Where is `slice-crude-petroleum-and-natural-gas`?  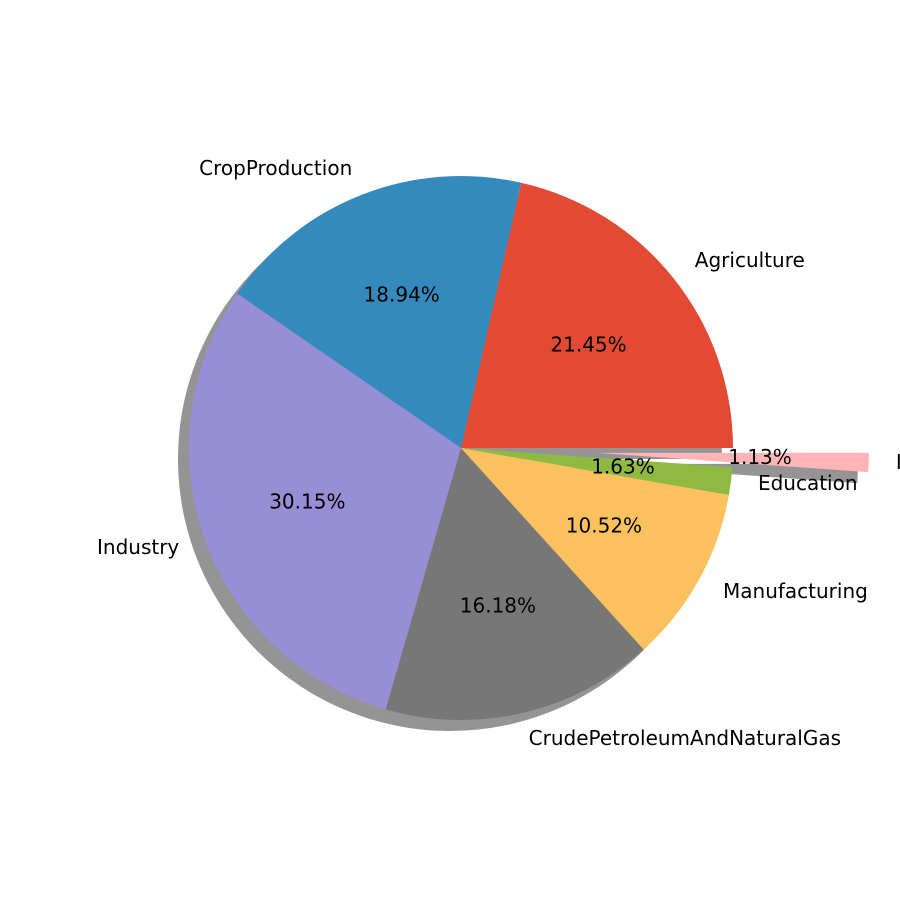 slice-crude-petroleum-and-natural-gas is located at coordinates (514, 584).